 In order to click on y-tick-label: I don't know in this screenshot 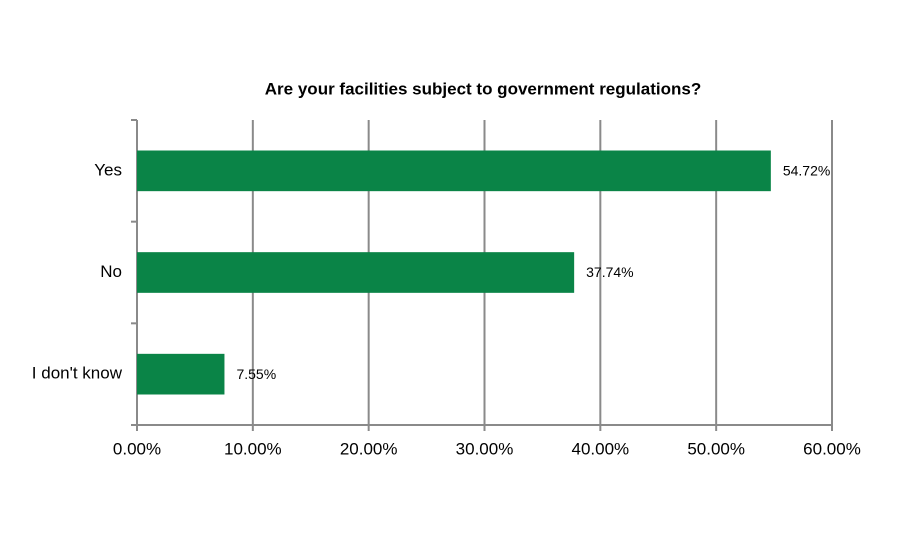, I will do `click(77, 373)`.